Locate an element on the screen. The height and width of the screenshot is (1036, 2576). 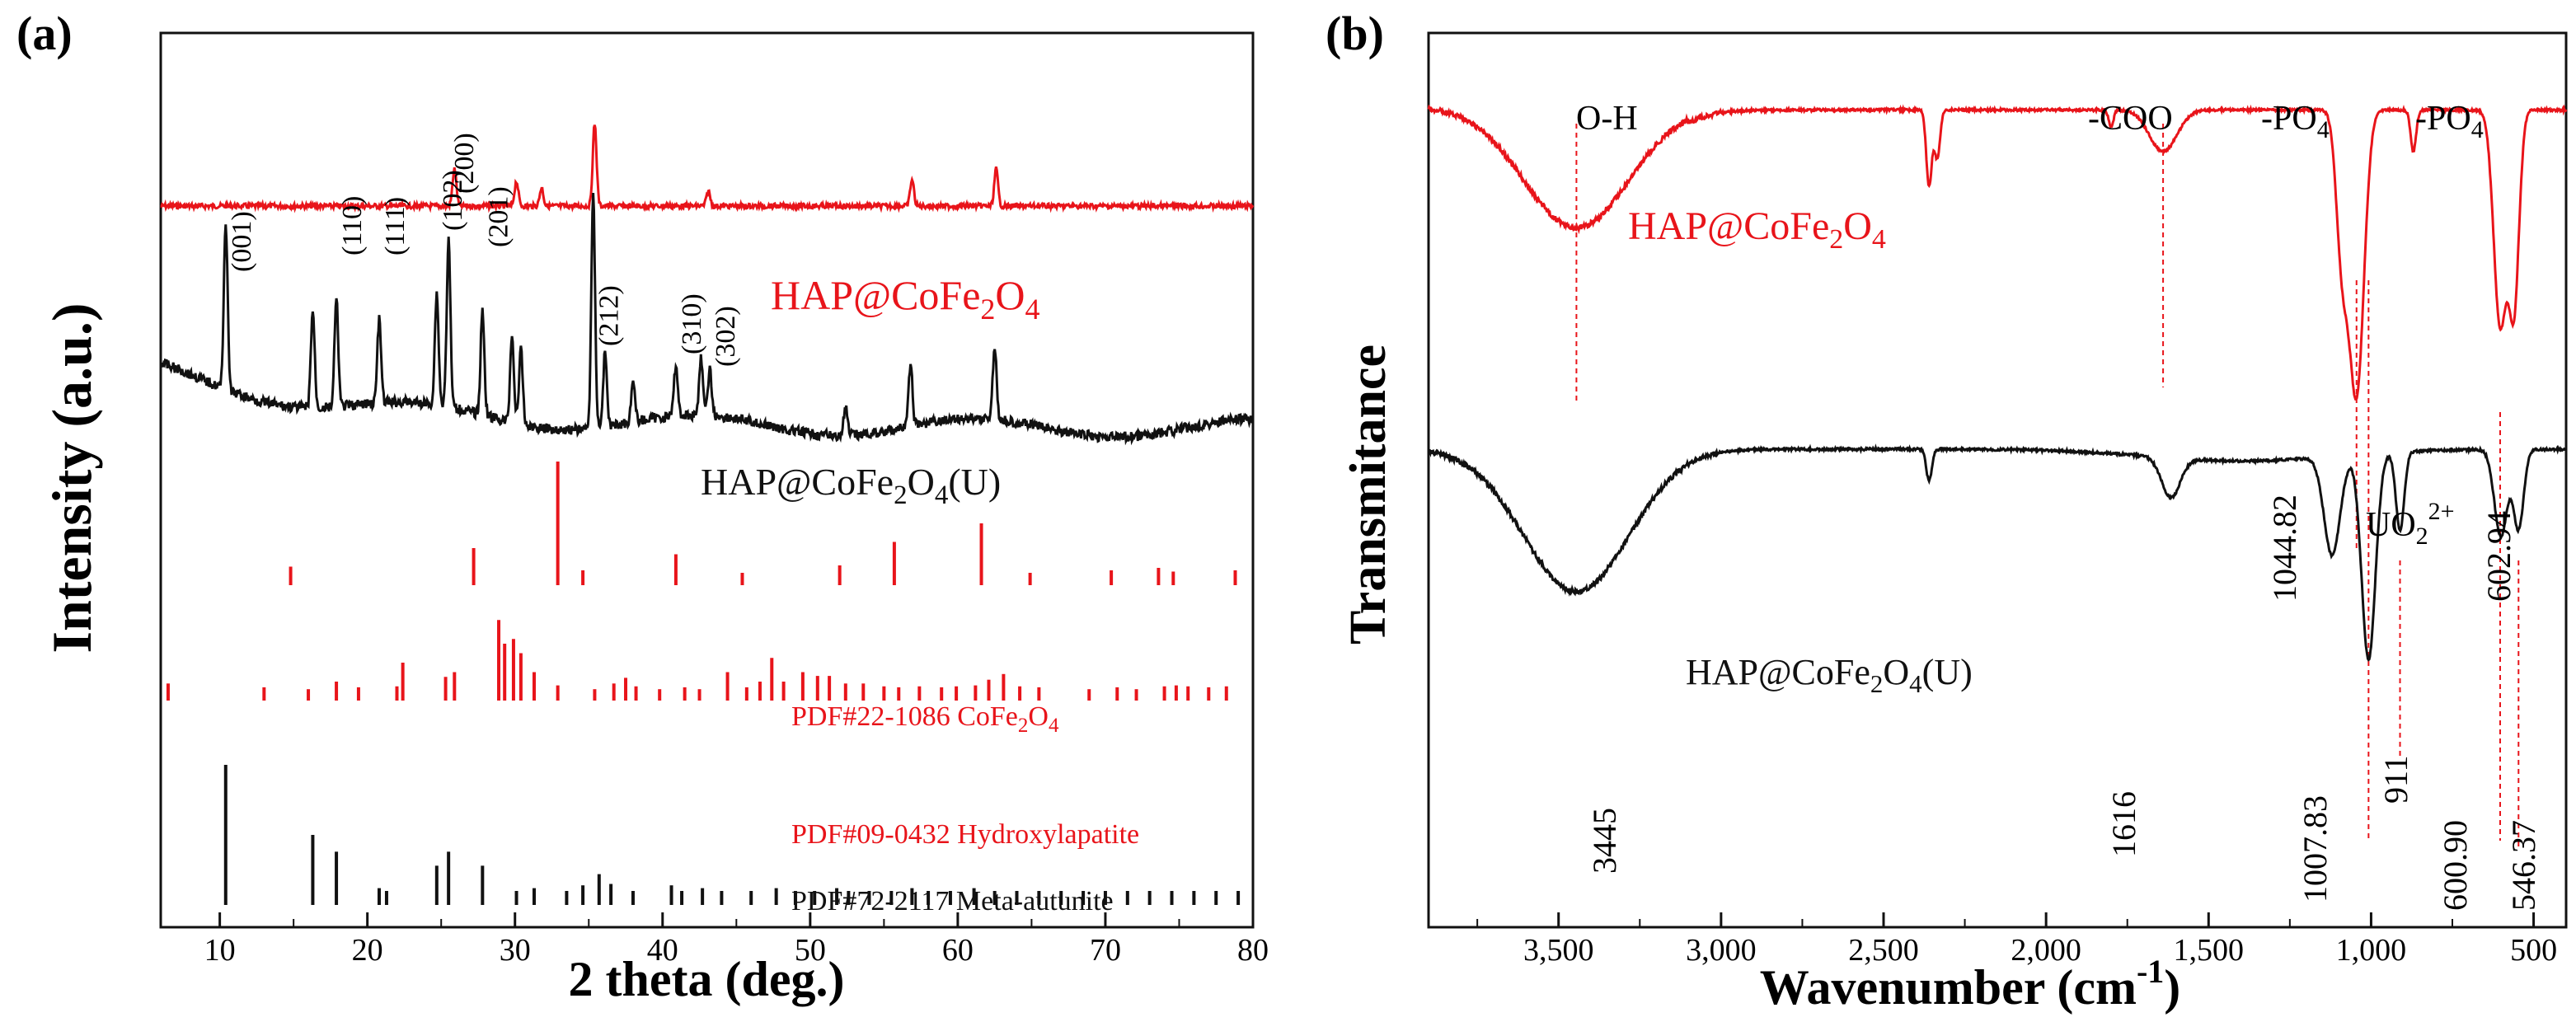
a-peak-label: (302) is located at coordinates (726, 336).